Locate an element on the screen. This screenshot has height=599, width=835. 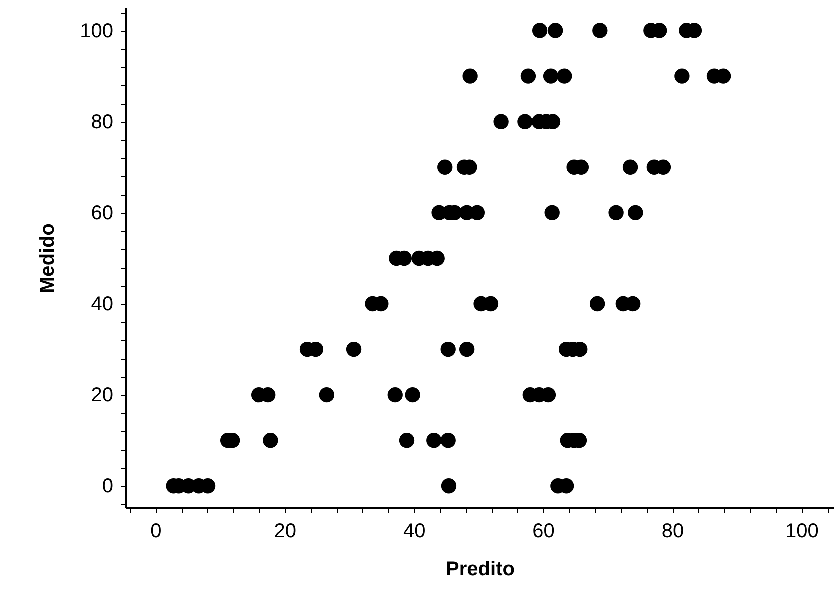
x-tick-label: 0 is located at coordinates (156, 531).